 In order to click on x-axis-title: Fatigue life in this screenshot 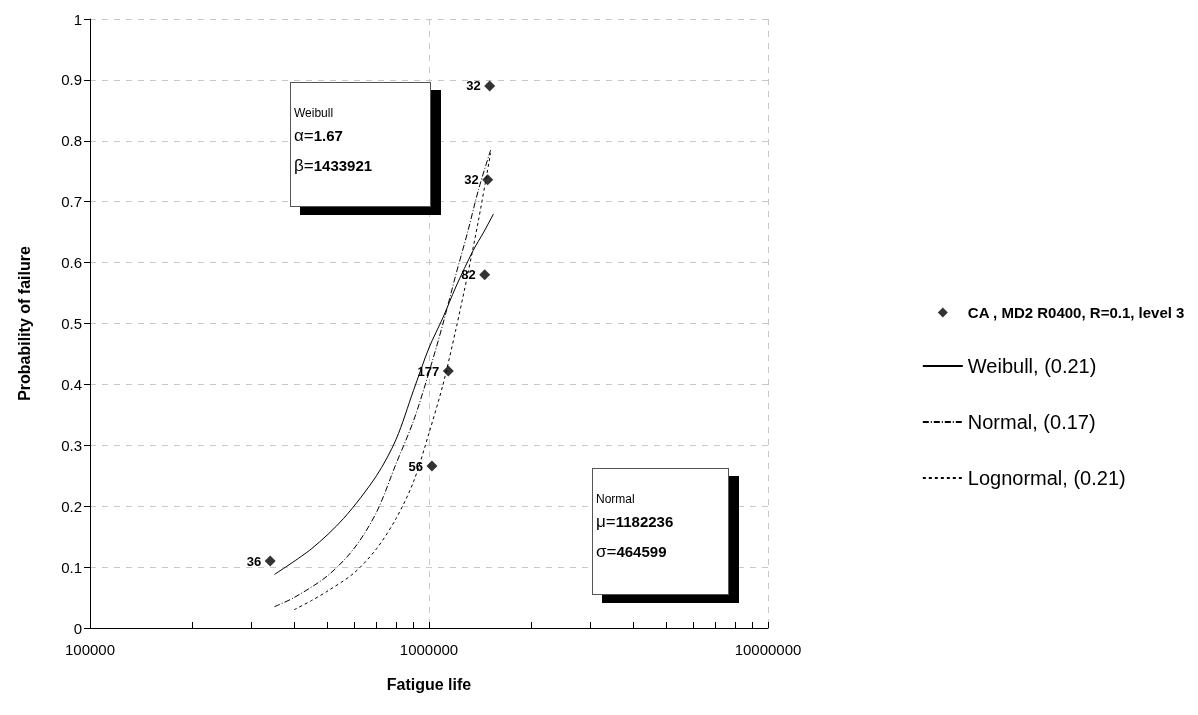, I will do `click(429, 684)`.